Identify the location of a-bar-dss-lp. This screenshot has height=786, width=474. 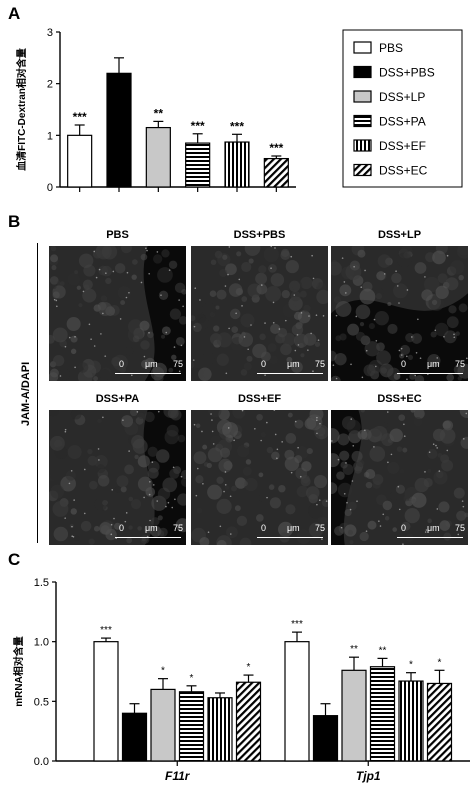
(158, 157).